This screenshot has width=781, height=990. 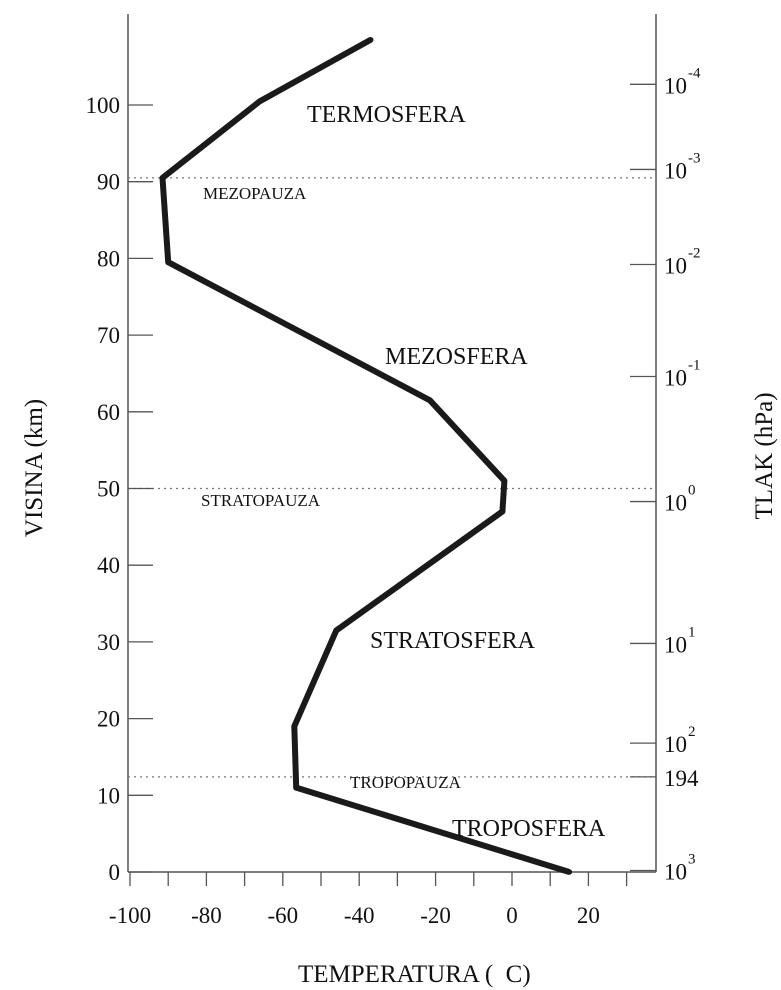 What do you see at coordinates (681, 778) in the screenshot?
I see `pressure-tick-label: 194` at bounding box center [681, 778].